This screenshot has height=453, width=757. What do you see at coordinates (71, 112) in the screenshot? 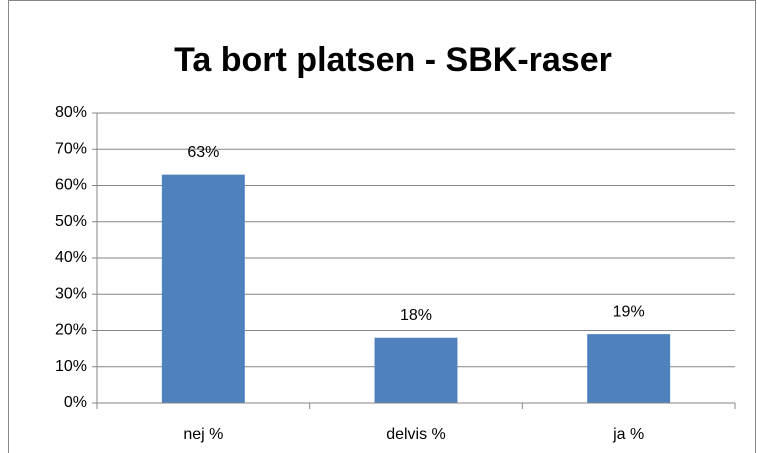
I see `y-tick-label: 80%` at bounding box center [71, 112].